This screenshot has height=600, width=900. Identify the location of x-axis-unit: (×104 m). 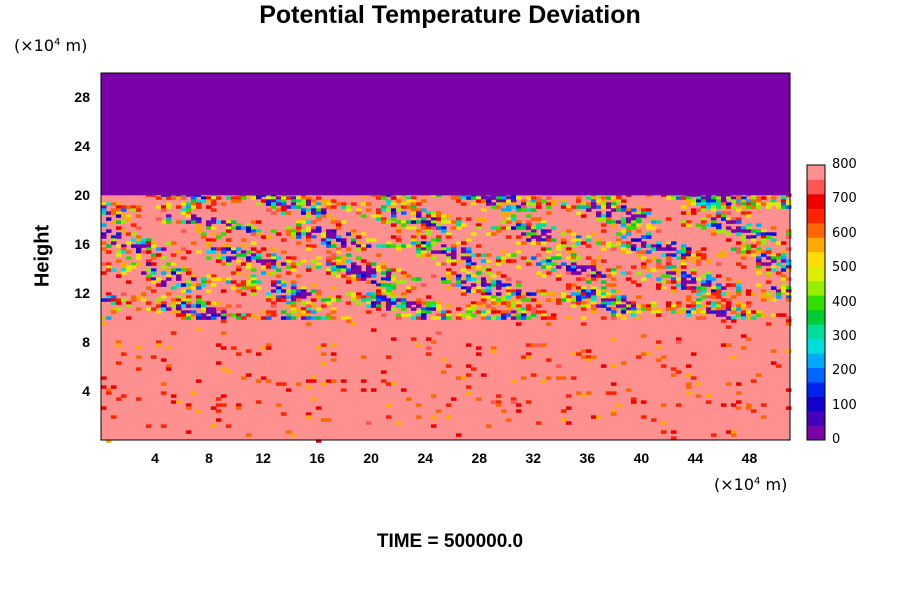
(751, 484).